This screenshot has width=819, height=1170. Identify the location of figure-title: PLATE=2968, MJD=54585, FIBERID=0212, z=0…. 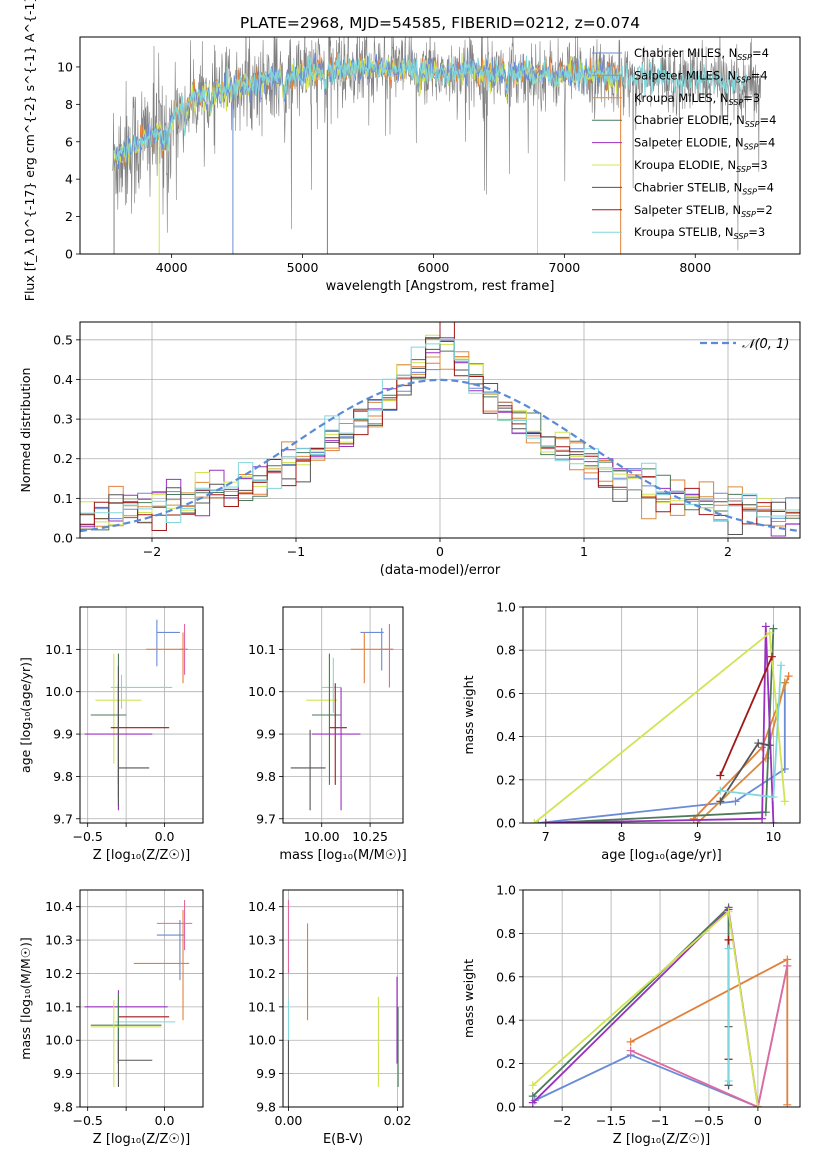
(440, 23).